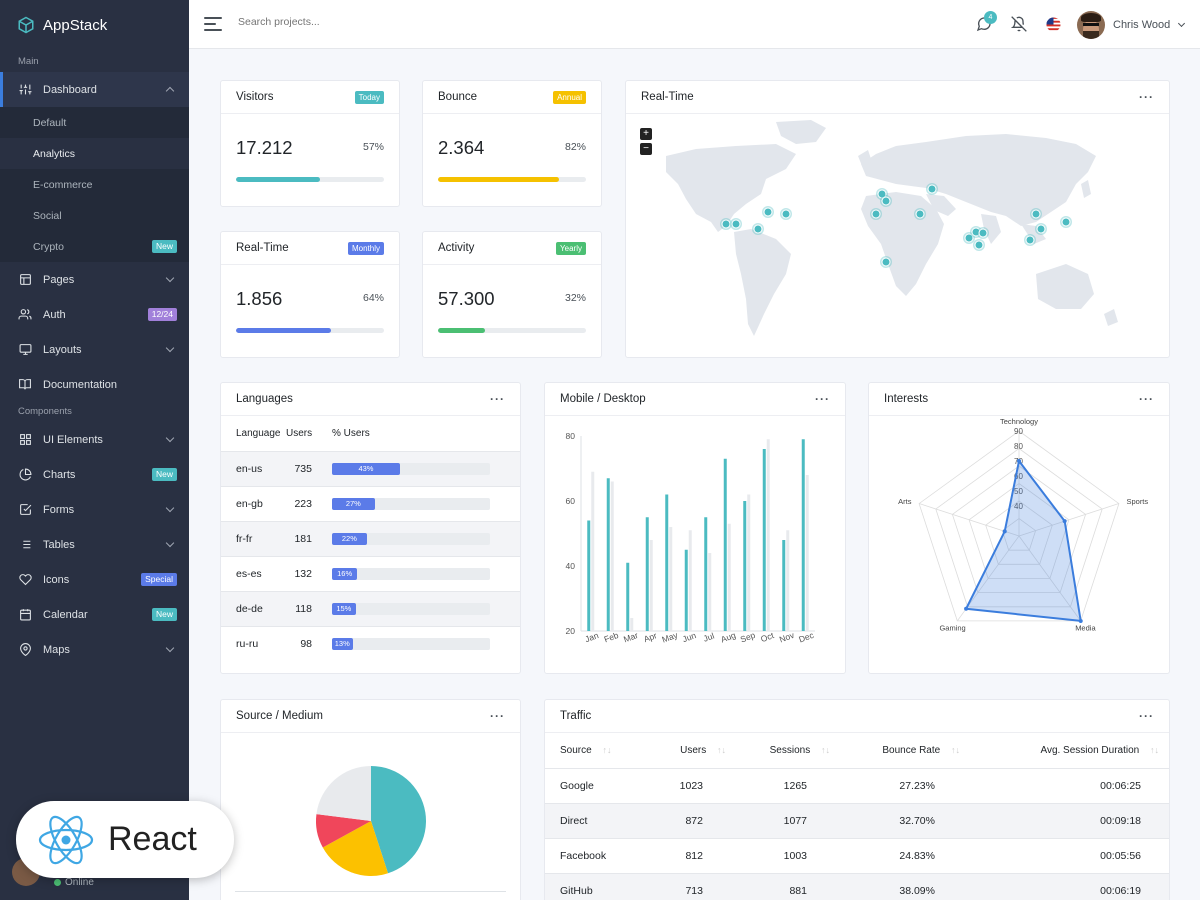 This screenshot has width=1200, height=900. What do you see at coordinates (1072, 750) in the screenshot?
I see `column-header: Avg. Session Duration ↑↓` at bounding box center [1072, 750].